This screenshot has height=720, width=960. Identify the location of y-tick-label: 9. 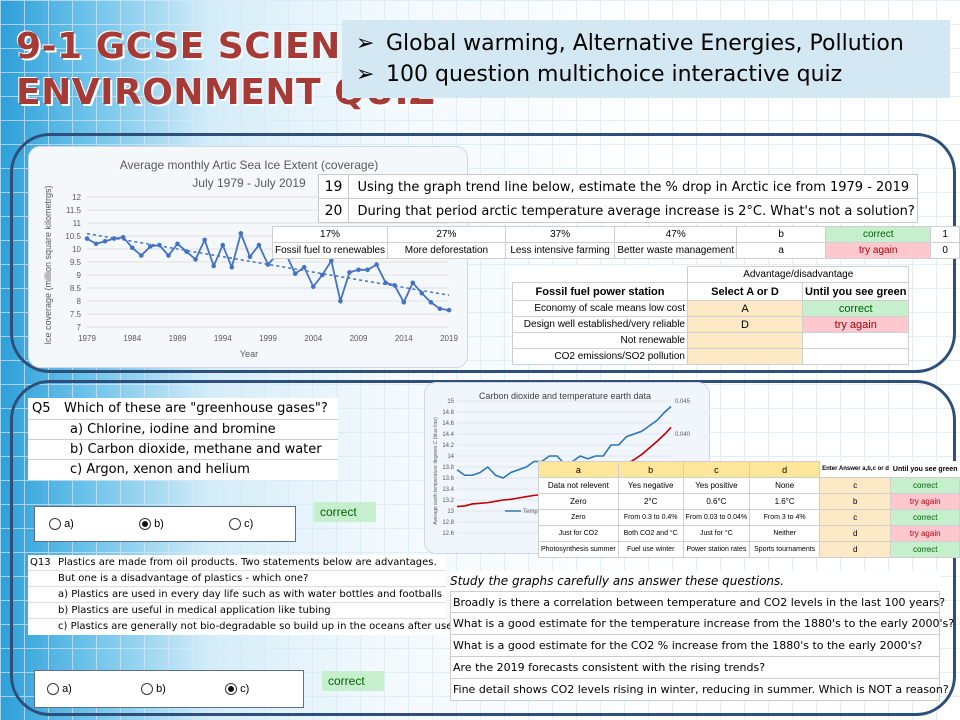
(79, 275).